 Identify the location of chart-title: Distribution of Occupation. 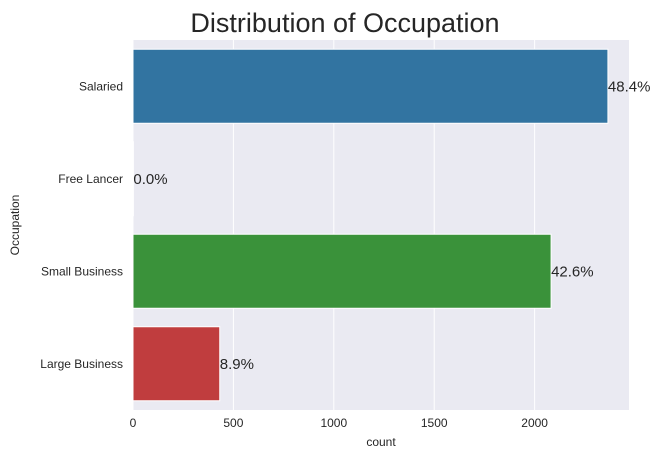
(344, 23).